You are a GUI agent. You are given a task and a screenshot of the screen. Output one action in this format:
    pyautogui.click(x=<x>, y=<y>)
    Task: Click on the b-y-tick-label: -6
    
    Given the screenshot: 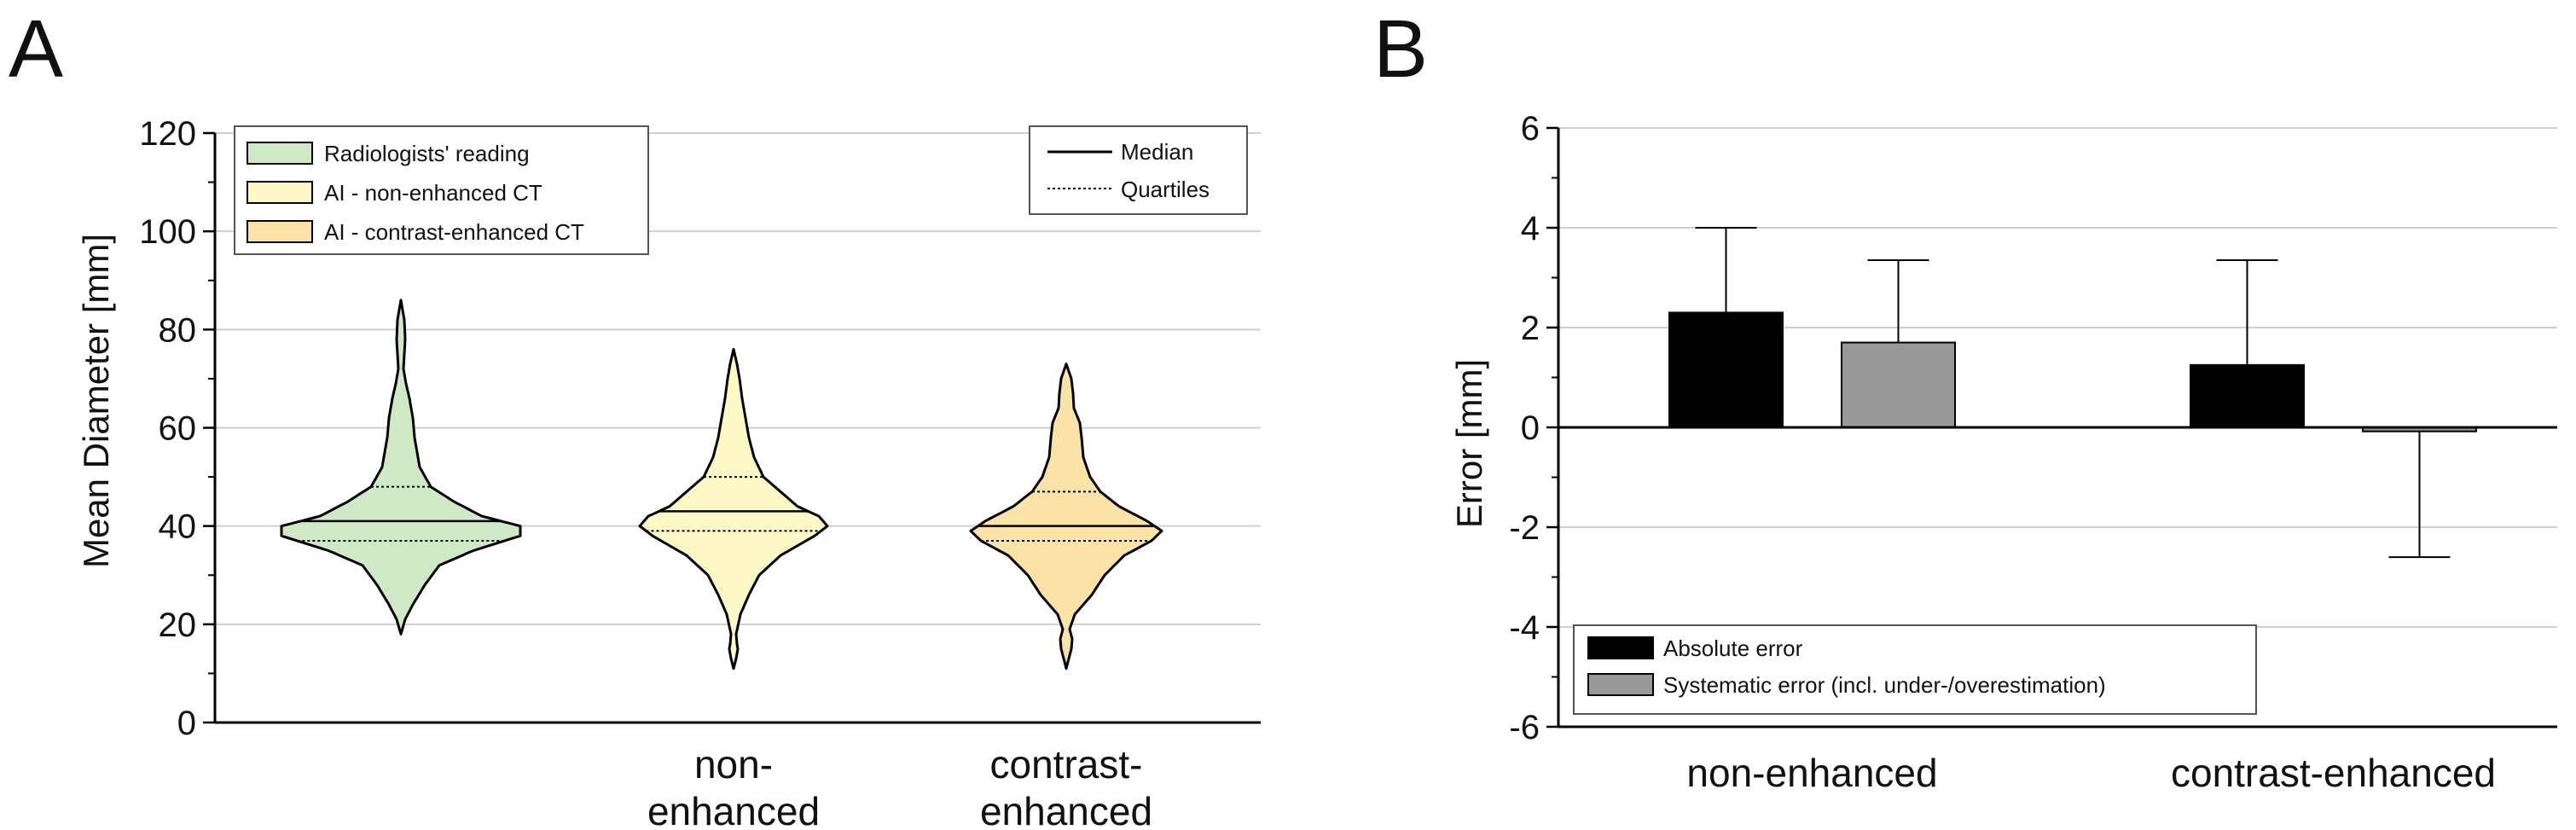 What is the action you would take?
    pyautogui.click(x=1524, y=727)
    